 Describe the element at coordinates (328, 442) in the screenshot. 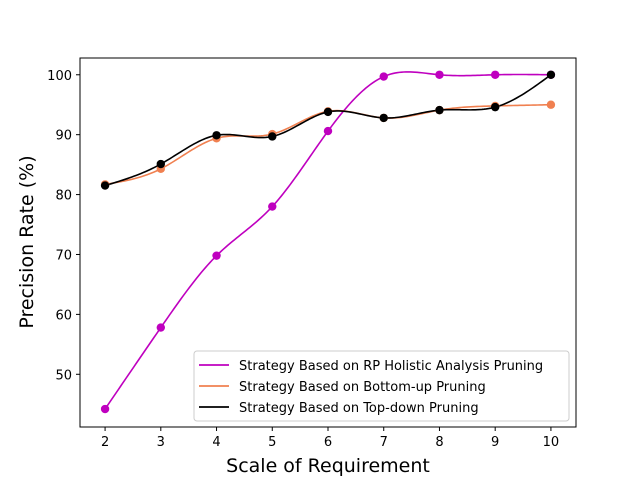

I see `x-tick-label: 6` at that location.